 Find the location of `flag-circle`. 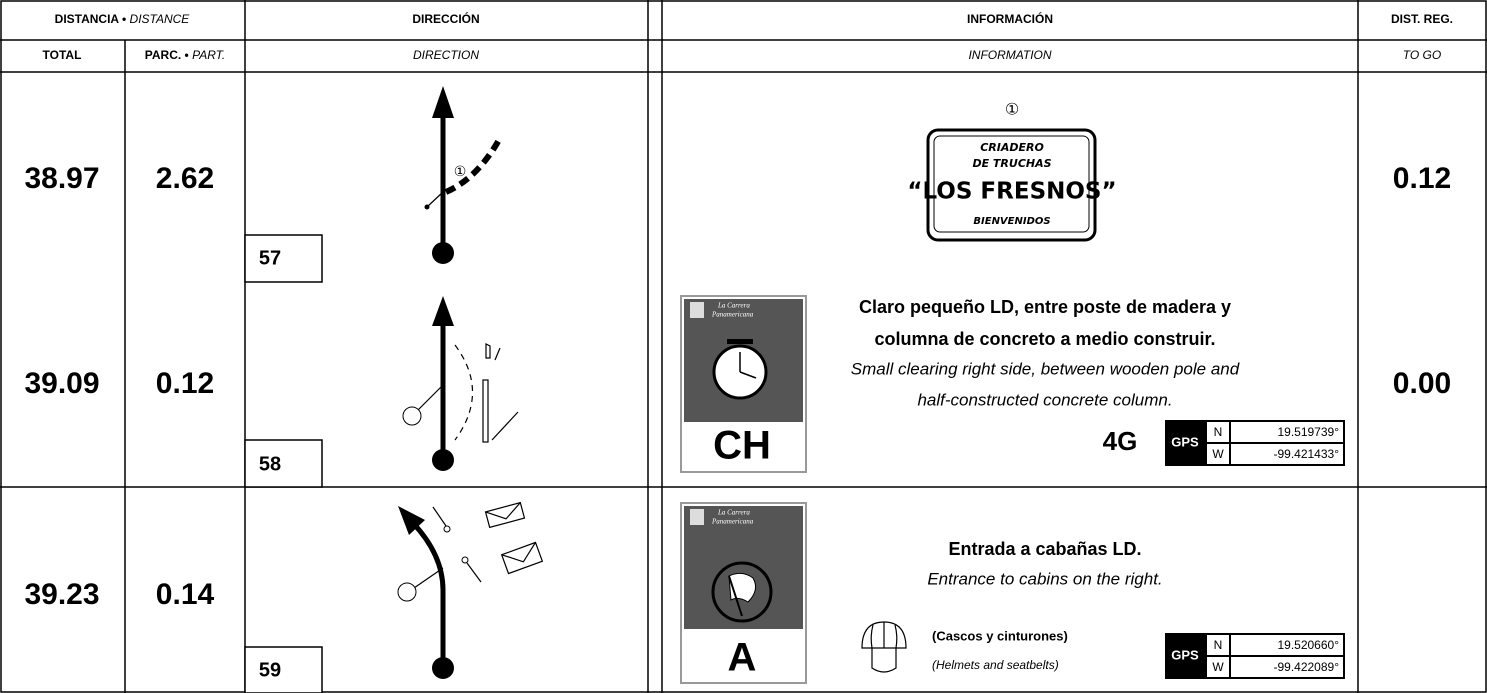

flag-circle is located at coordinates (742, 592).